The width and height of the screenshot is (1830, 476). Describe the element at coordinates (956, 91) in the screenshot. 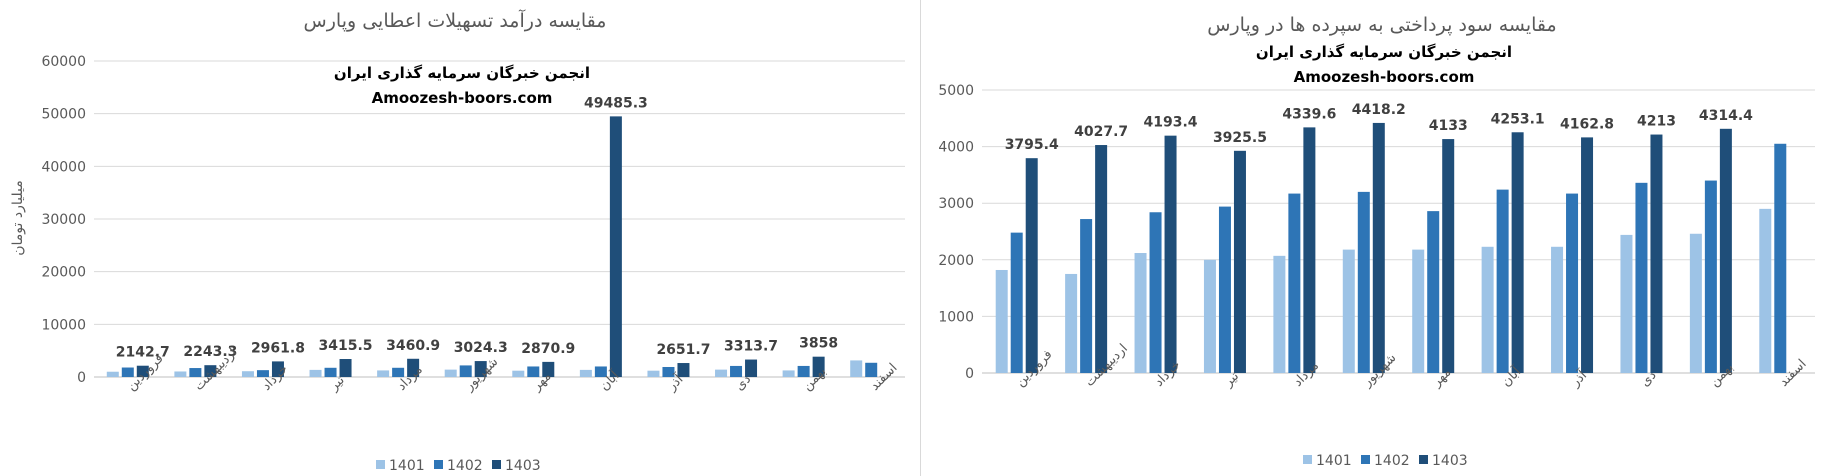

I see `y-tick-label: 5000` at that location.